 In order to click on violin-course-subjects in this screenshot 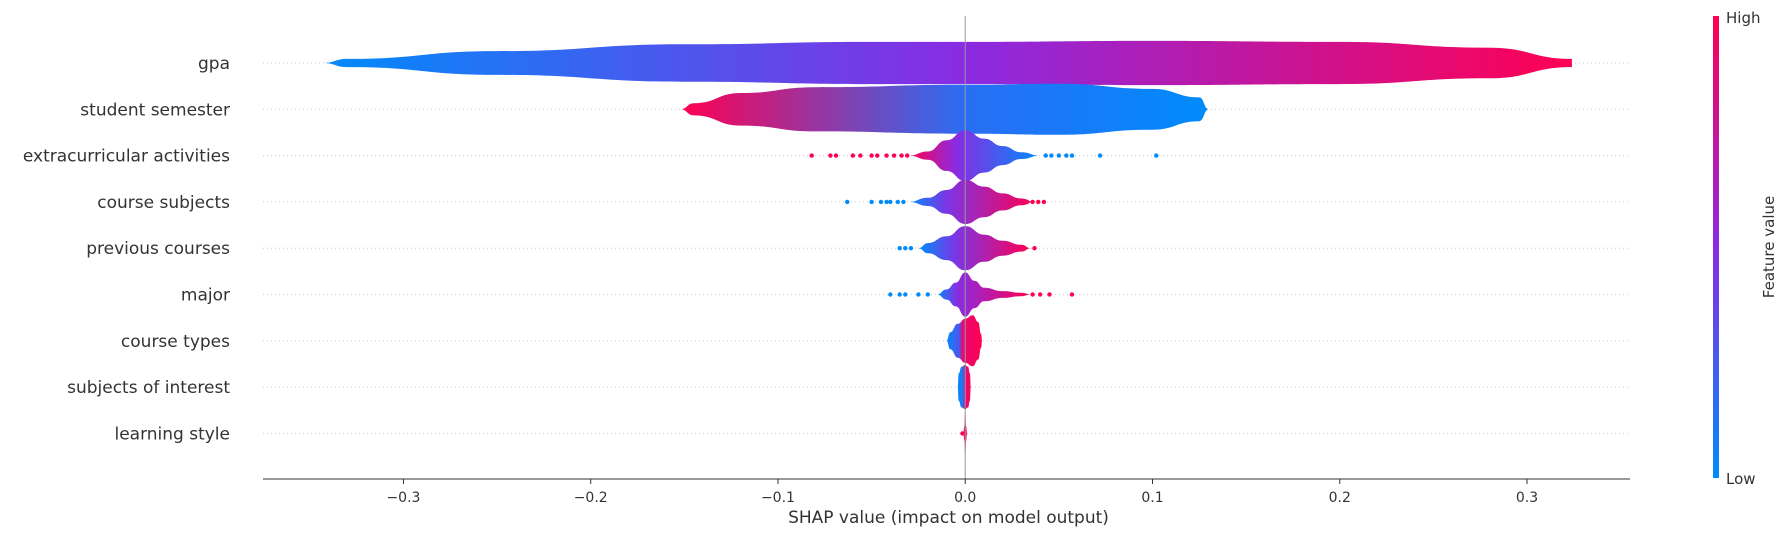, I will do `click(972, 201)`.